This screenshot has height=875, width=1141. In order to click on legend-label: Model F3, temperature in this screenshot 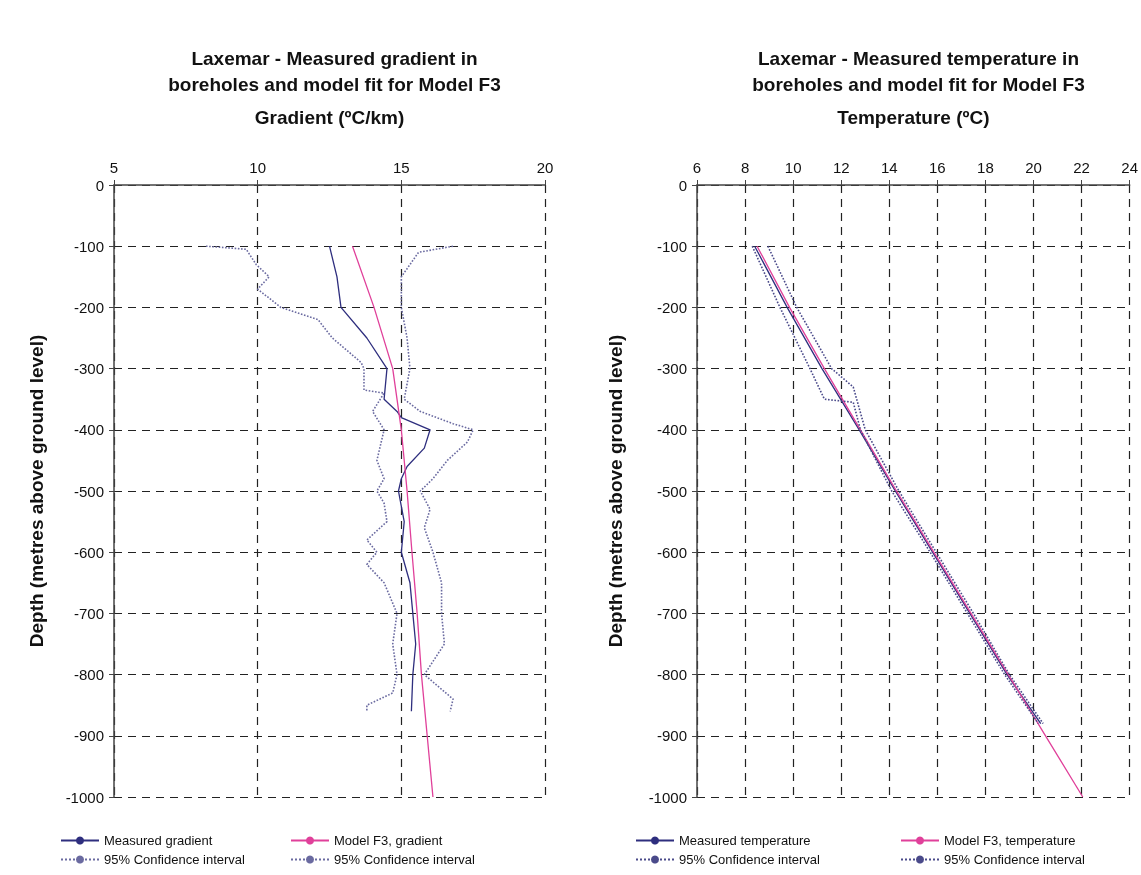, I will do `click(1010, 840)`.